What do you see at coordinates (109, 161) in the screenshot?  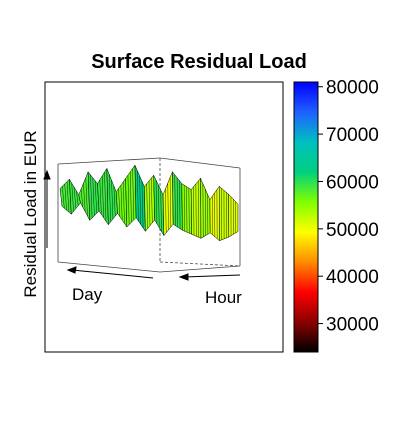 I see `box-edge-back-top` at bounding box center [109, 161].